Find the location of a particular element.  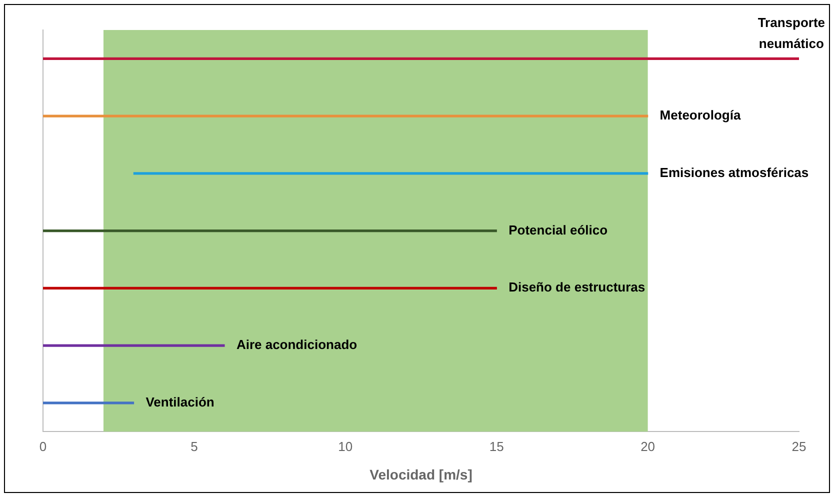

x-tick-label: 0 is located at coordinates (43, 446).